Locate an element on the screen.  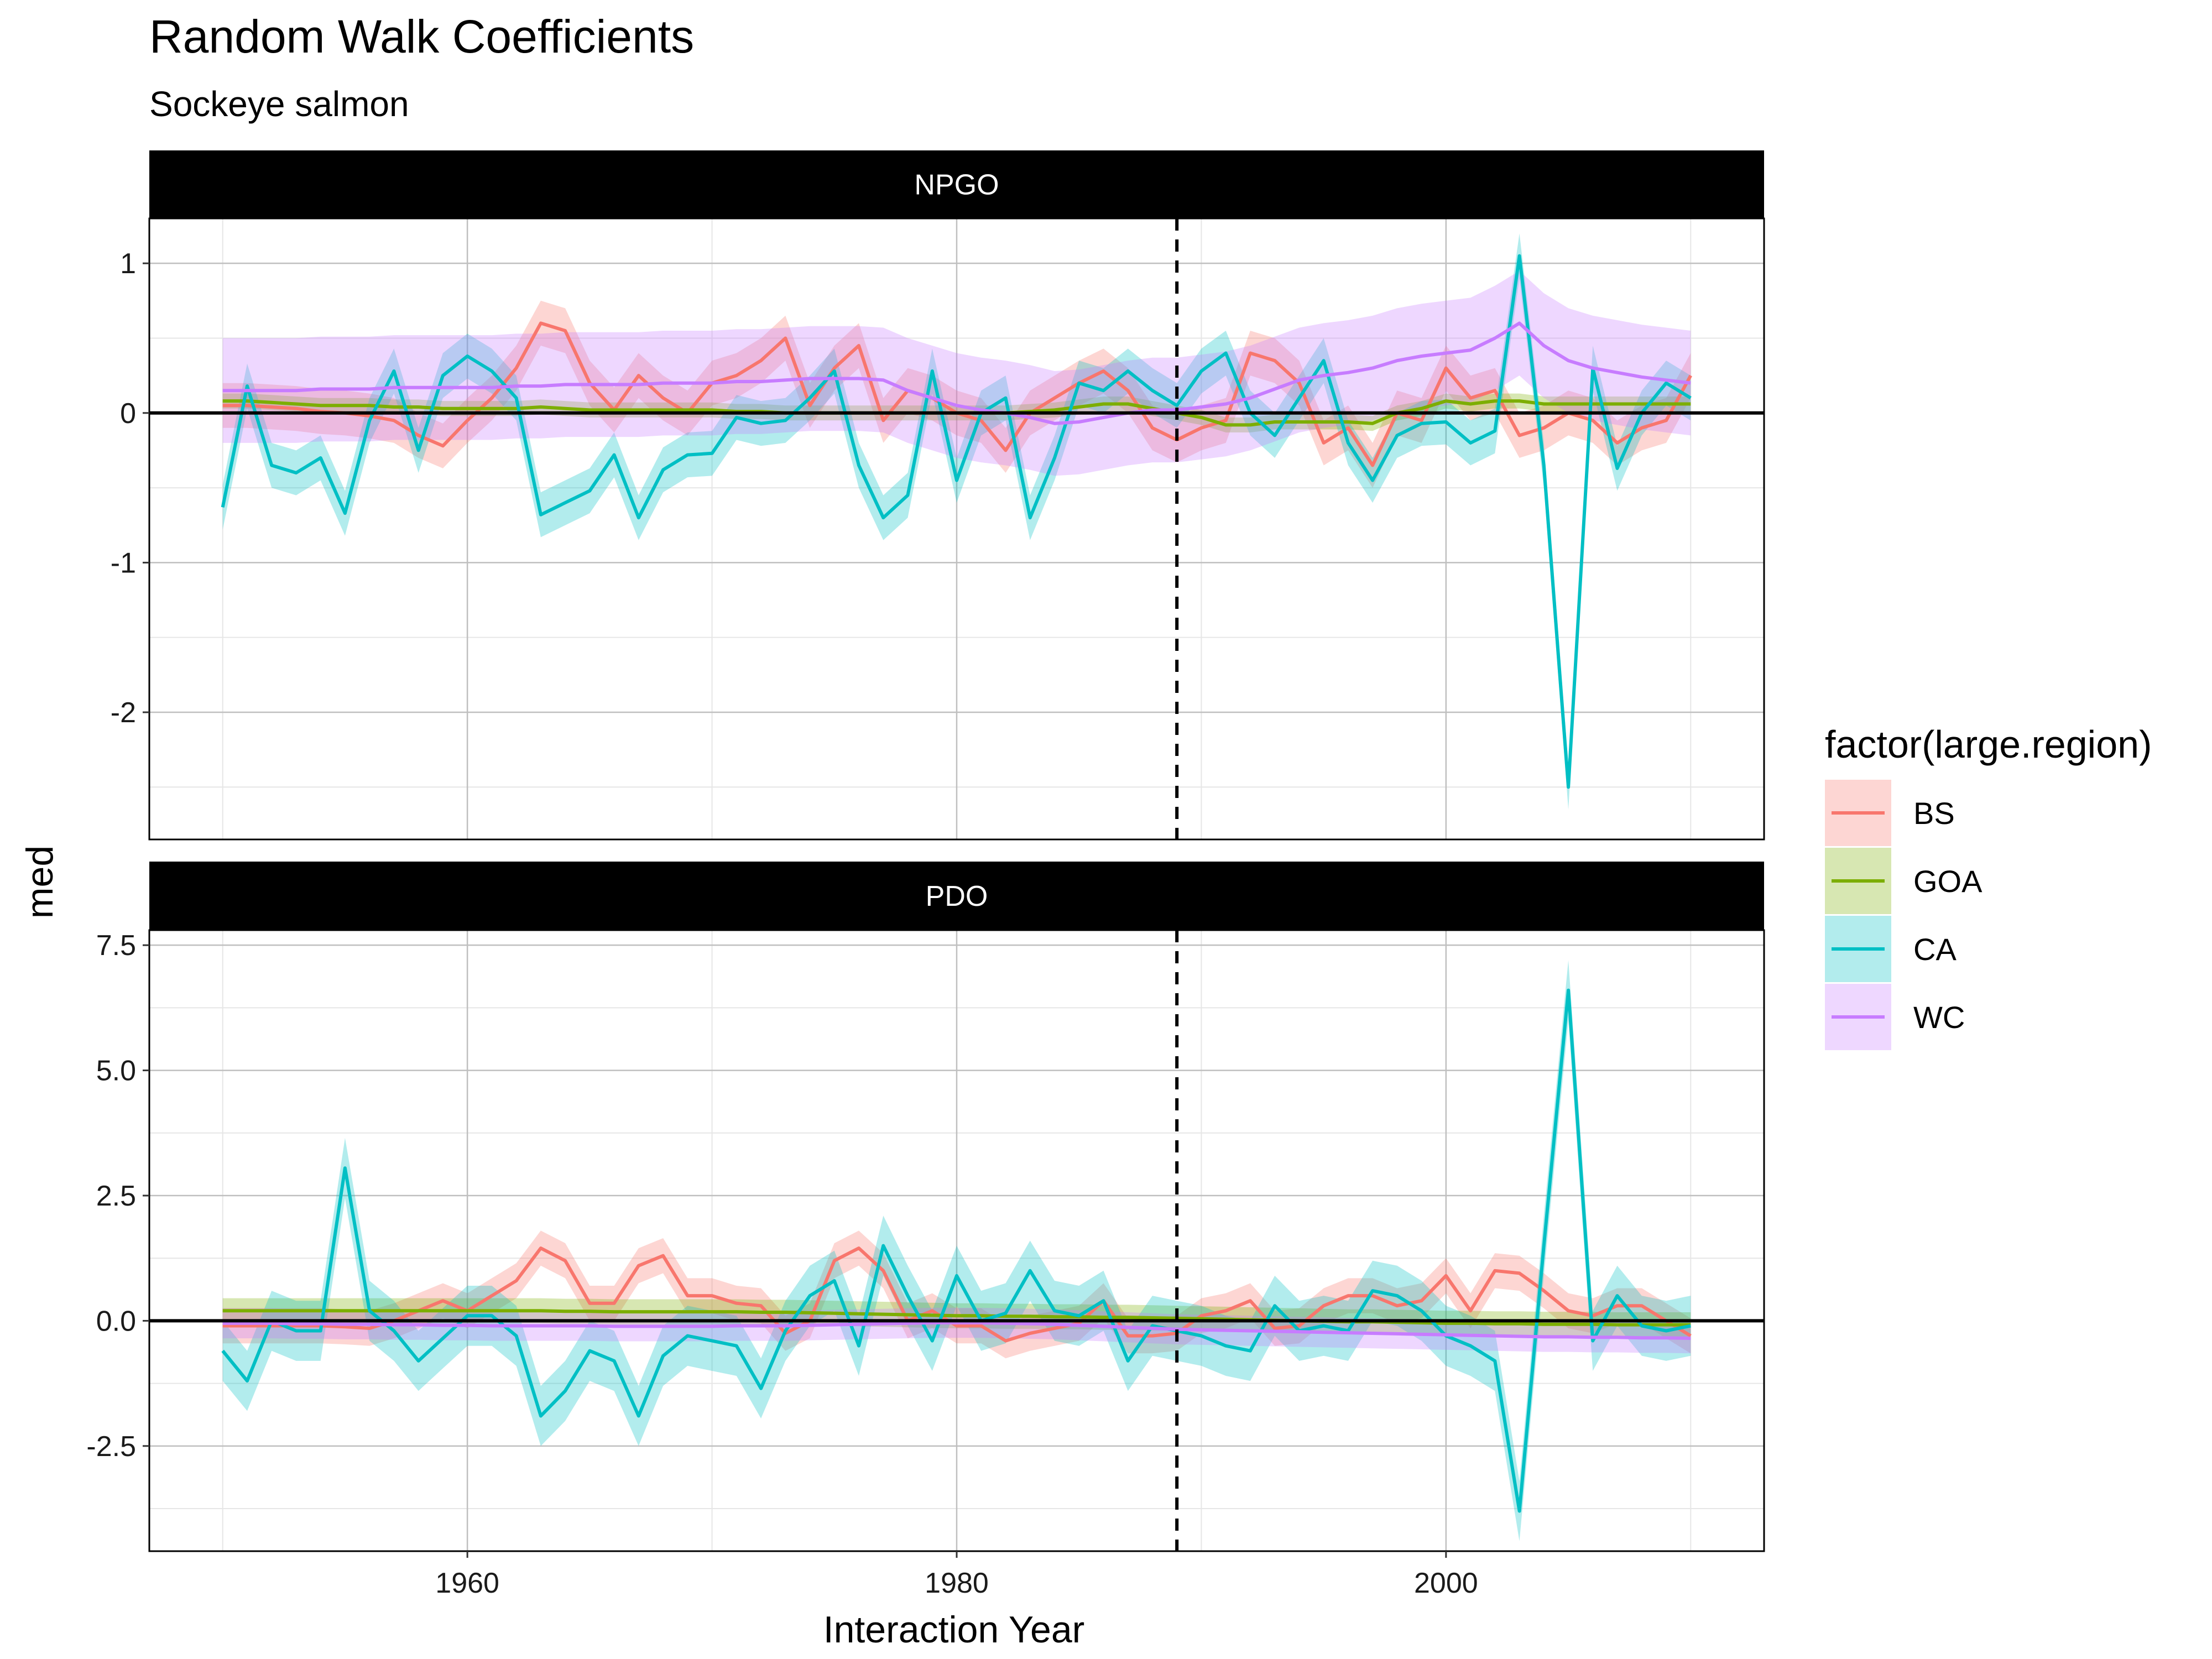
legend-label: BS is located at coordinates (1934, 814).